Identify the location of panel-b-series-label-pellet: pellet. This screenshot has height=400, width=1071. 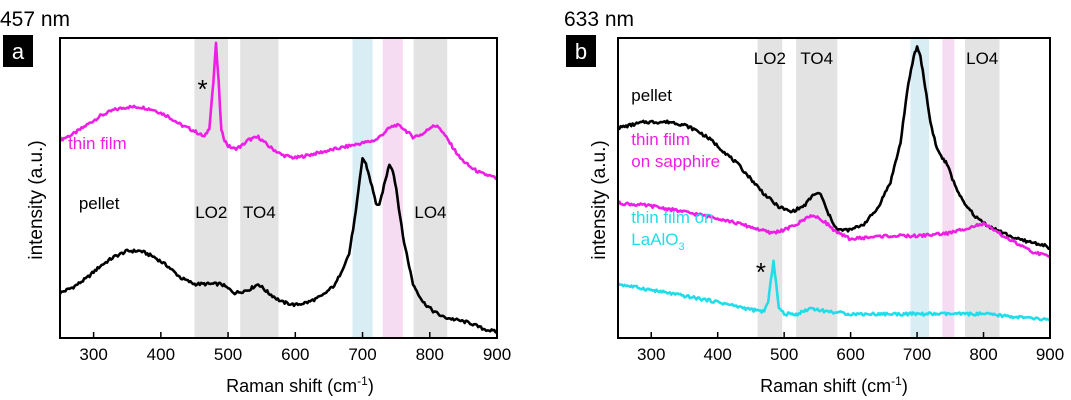
(651, 95).